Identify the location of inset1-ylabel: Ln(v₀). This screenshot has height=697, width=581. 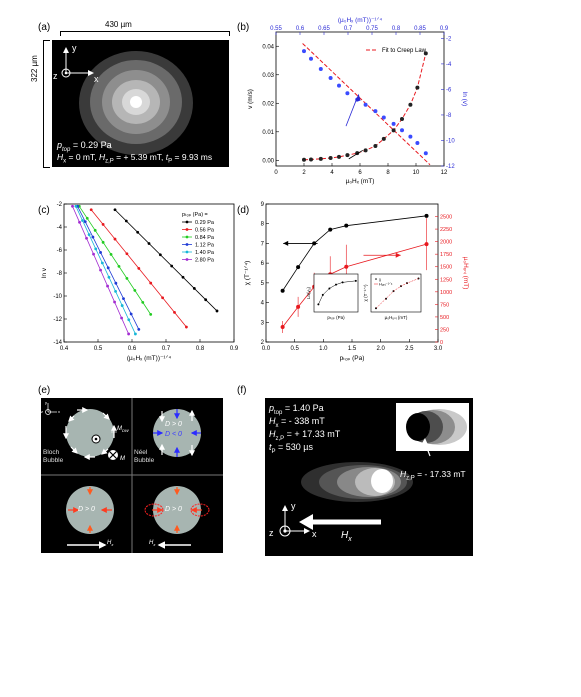
(308, 292).